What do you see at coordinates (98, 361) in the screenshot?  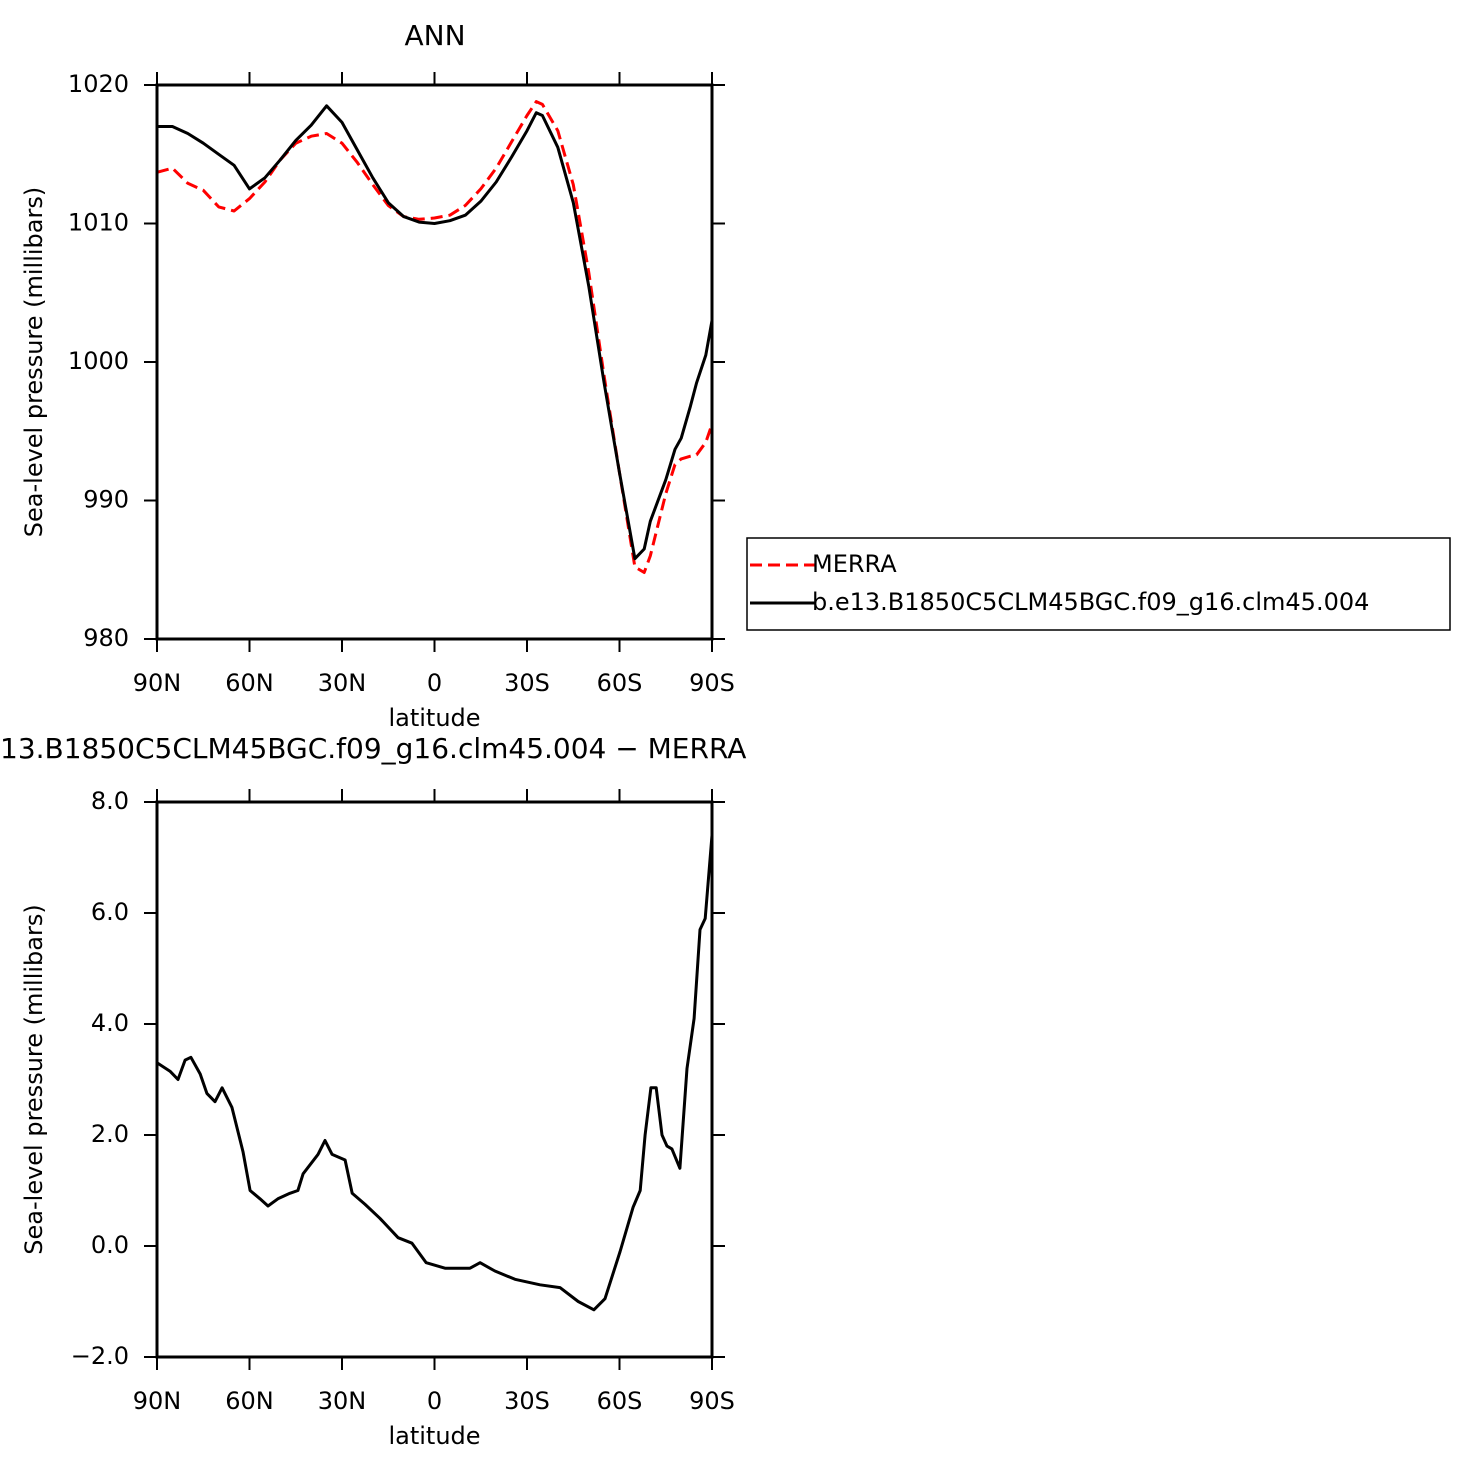 I see `y-tick-label: 1000` at bounding box center [98, 361].